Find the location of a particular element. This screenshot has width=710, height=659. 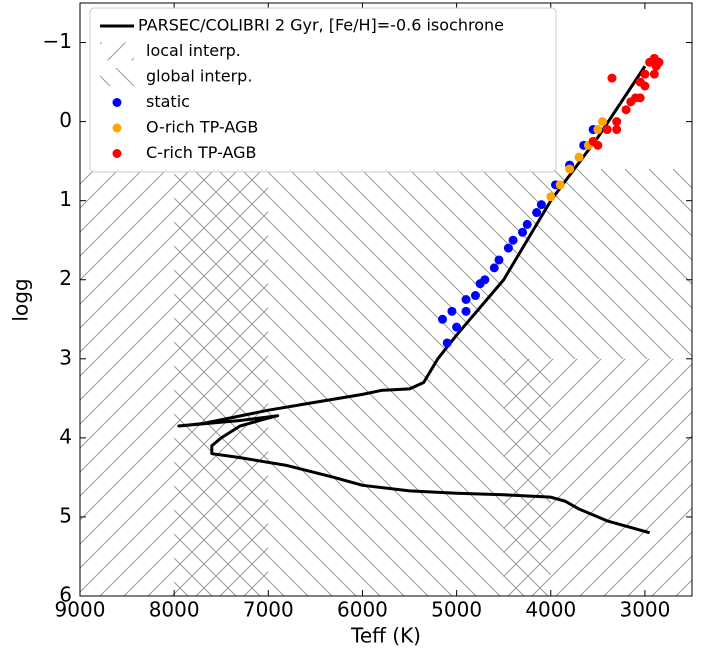

y-tick-label: 2 is located at coordinates (65, 278).